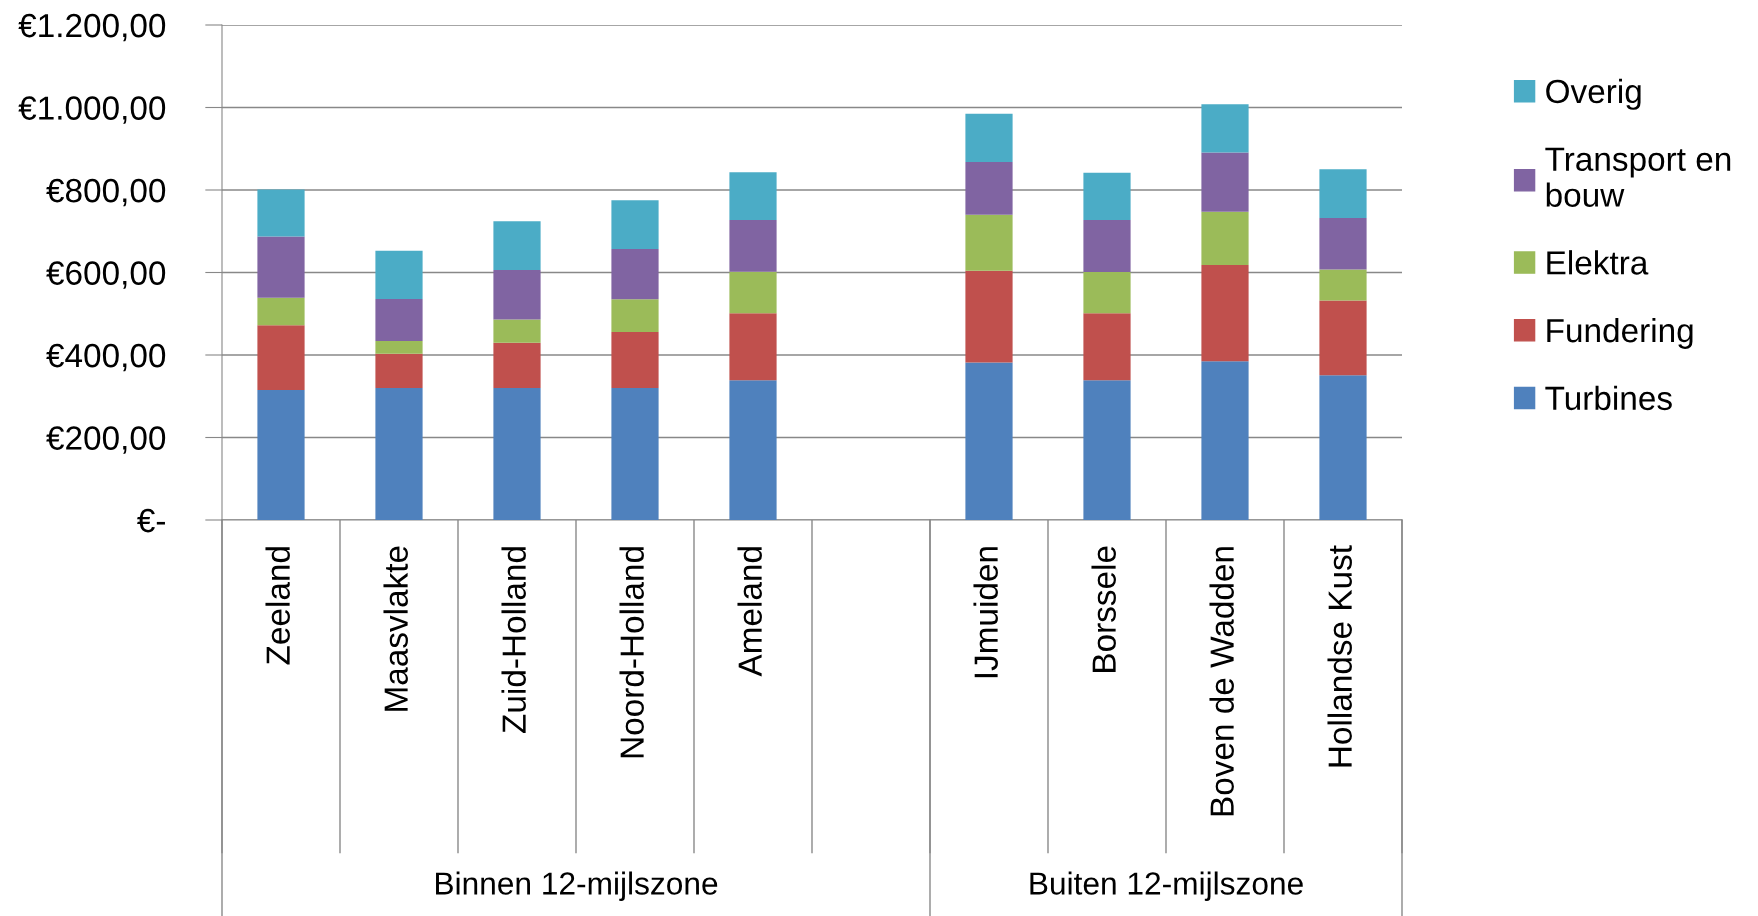 The width and height of the screenshot is (1758, 916). I want to click on y-tick-label: €800,00, so click(106, 192).